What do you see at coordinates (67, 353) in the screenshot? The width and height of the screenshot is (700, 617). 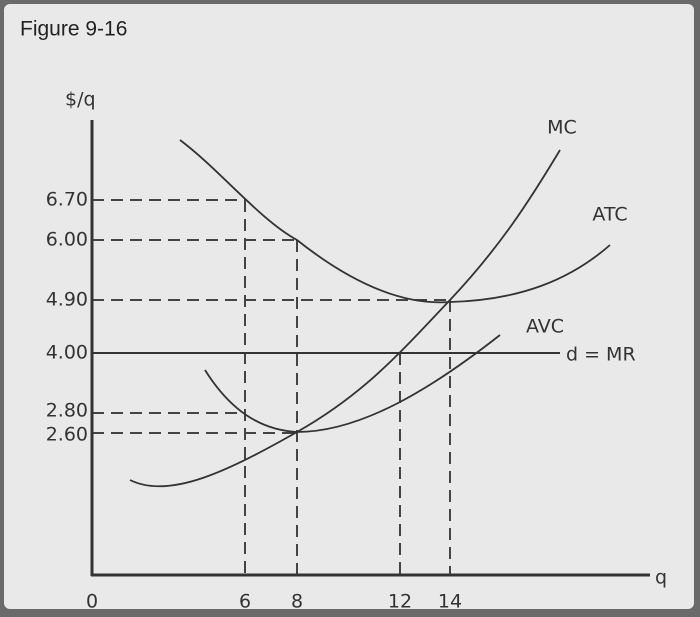 I see `y-tick-label: 4.00` at bounding box center [67, 353].